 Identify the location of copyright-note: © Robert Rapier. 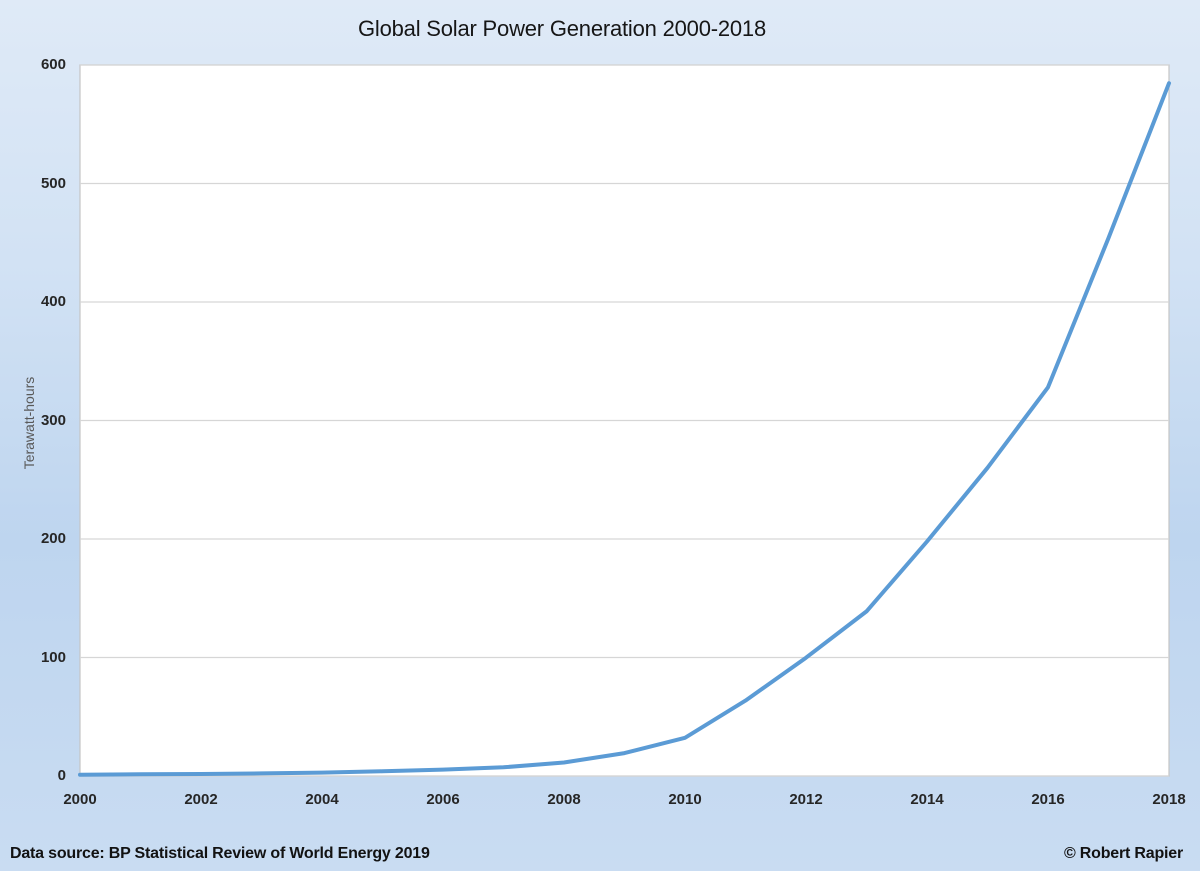
(1123, 853).